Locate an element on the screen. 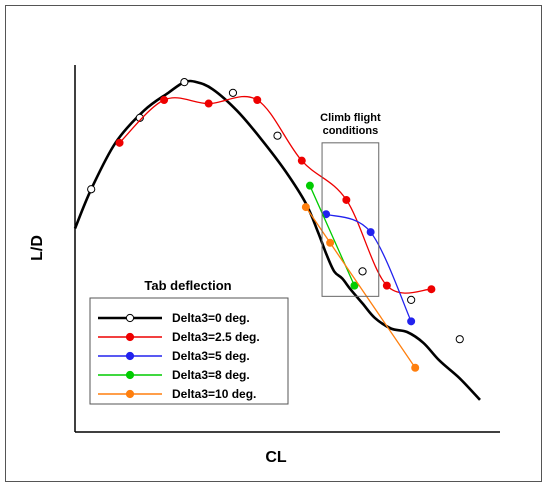  climb-region-rect is located at coordinates (350, 219).